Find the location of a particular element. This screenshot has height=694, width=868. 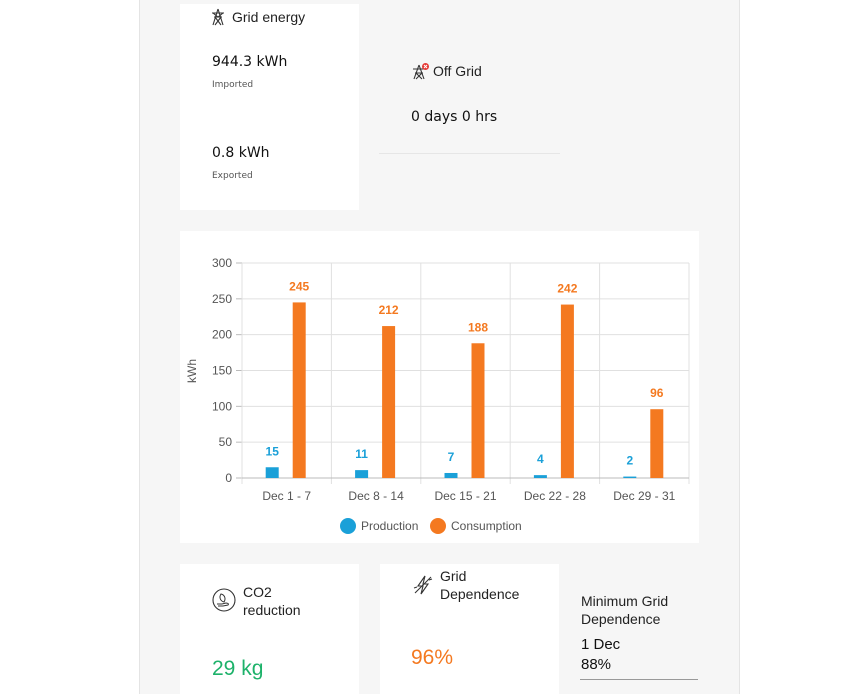

off-grid-value: 0 days 0 hrs is located at coordinates (454, 117).